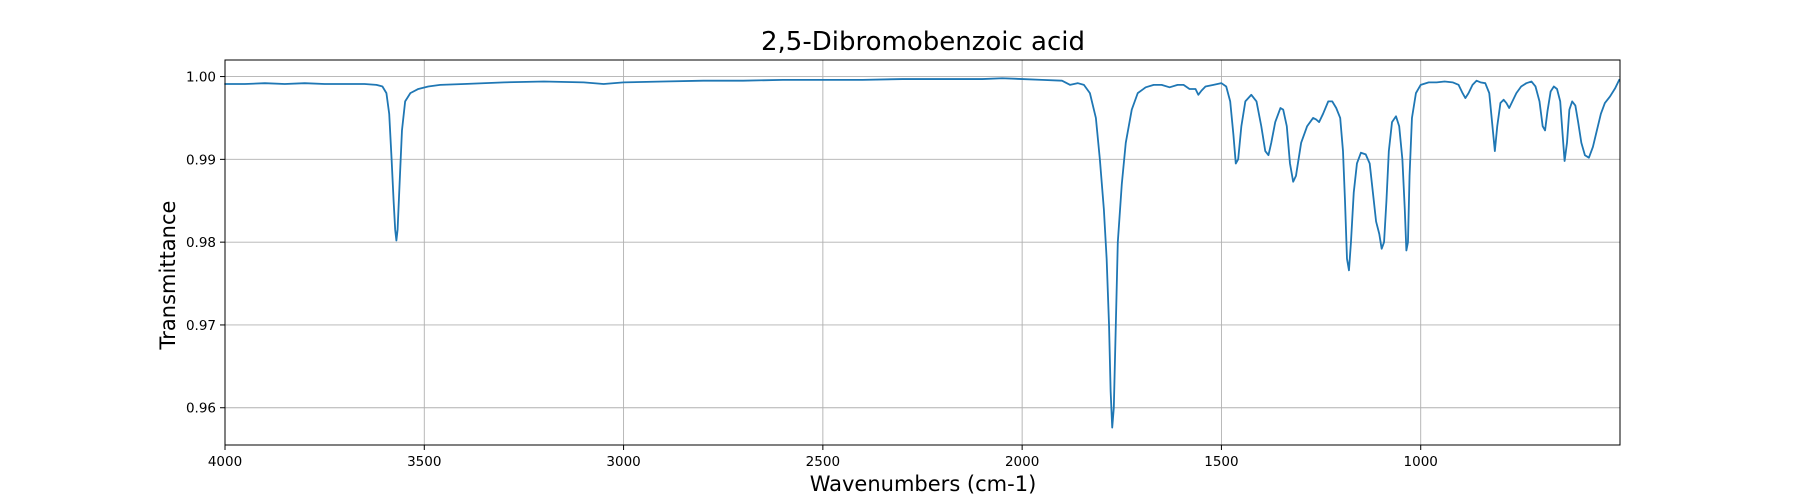 The height and width of the screenshot is (500, 1800). Describe the element at coordinates (225, 462) in the screenshot. I see `x-tick-label: 4000` at that location.